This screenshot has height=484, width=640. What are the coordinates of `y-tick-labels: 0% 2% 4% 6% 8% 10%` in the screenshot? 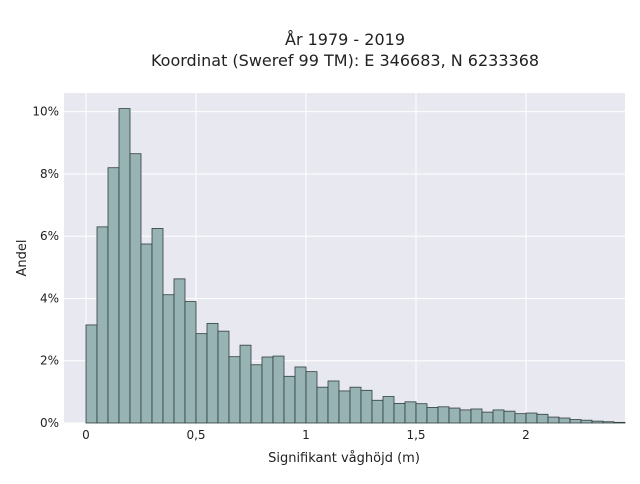 It's located at (45, 267).